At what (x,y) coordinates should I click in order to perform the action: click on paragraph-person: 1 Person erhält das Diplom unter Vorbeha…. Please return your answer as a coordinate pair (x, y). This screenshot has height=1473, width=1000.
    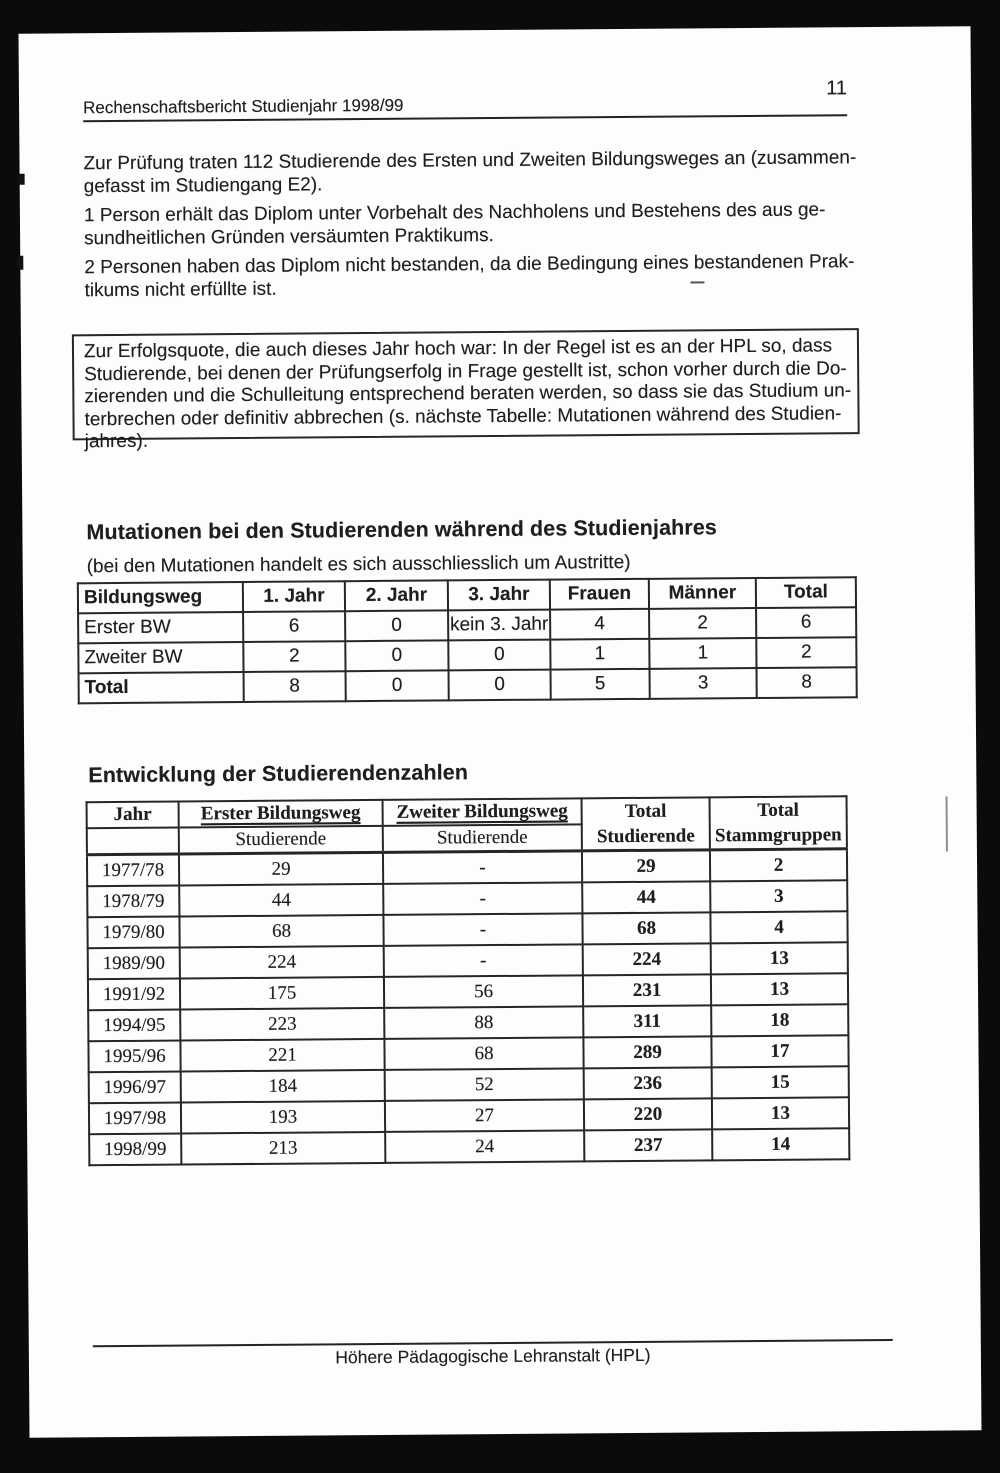
    Looking at the image, I should click on (454, 224).